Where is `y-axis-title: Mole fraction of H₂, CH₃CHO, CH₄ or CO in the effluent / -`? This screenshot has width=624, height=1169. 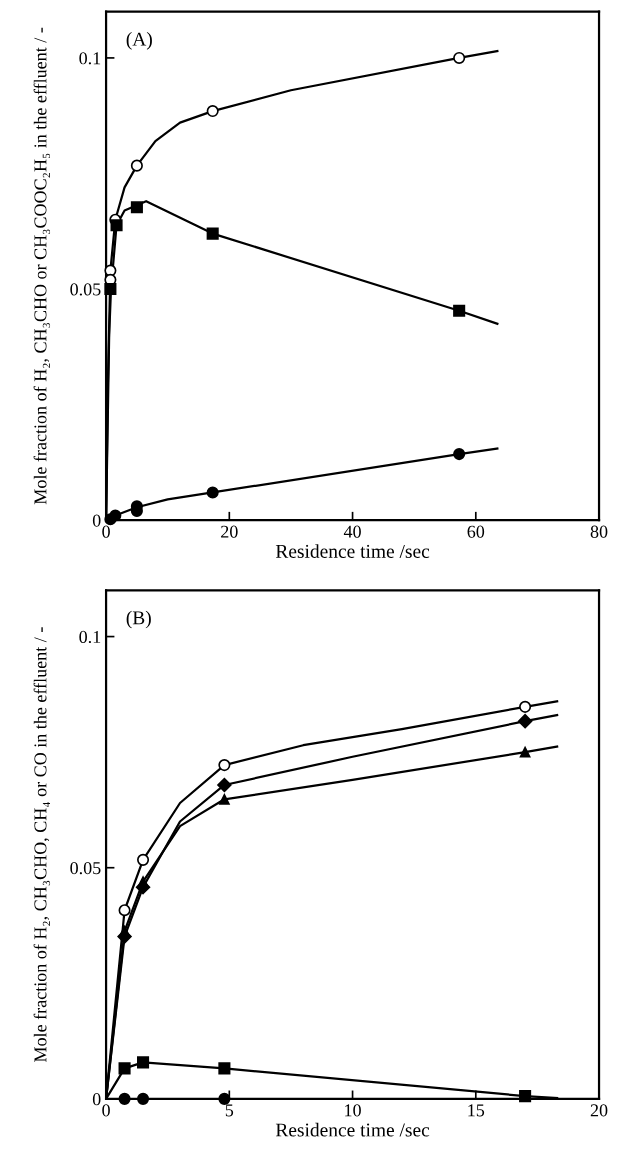 y-axis-title: Mole fraction of H₂, CH₃CHO, CH₄ or CO in the effluent / - is located at coordinates (42, 844).